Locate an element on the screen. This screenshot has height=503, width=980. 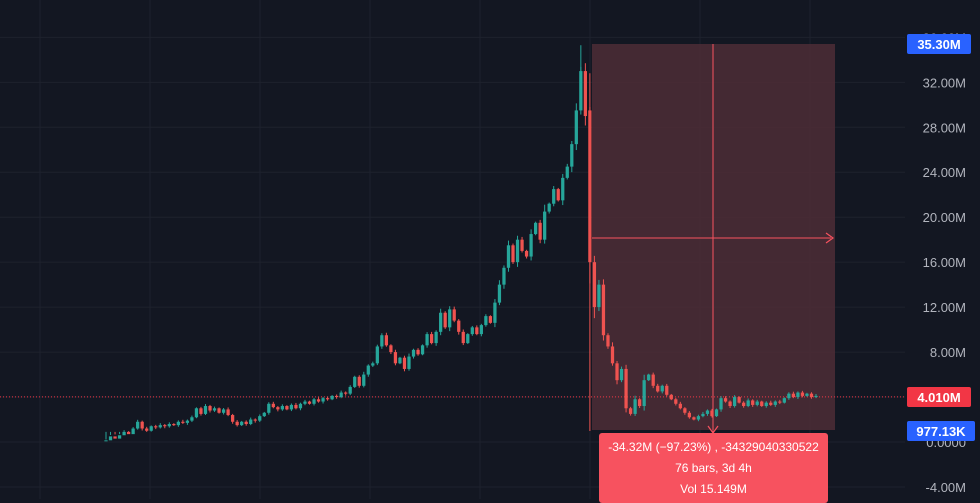
measure-volume-text: Vol 15.149M is located at coordinates (713, 489).